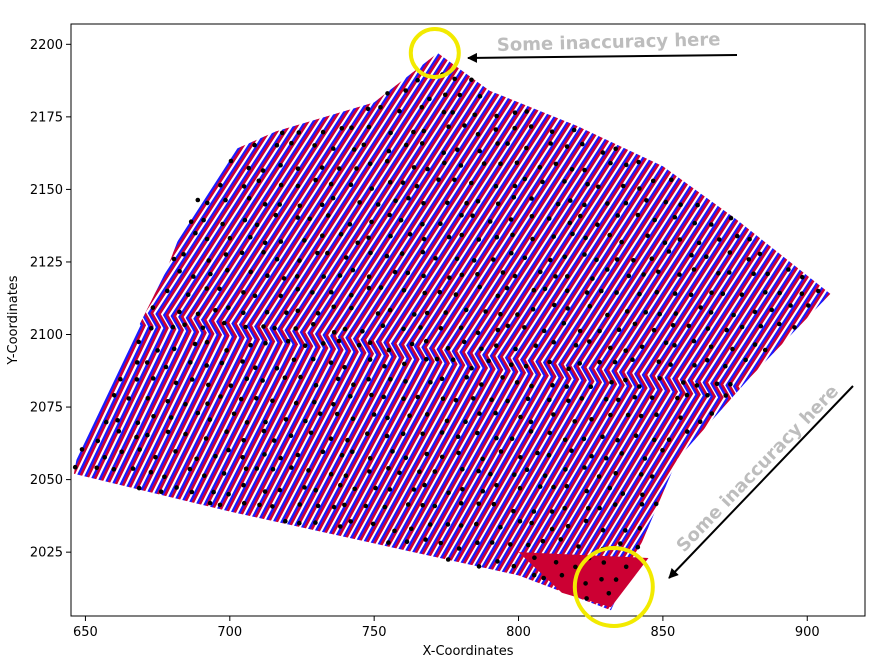 This screenshot has width=882, height=661. What do you see at coordinates (662, 632) in the screenshot?
I see `x-tick-label: 850` at bounding box center [662, 632].